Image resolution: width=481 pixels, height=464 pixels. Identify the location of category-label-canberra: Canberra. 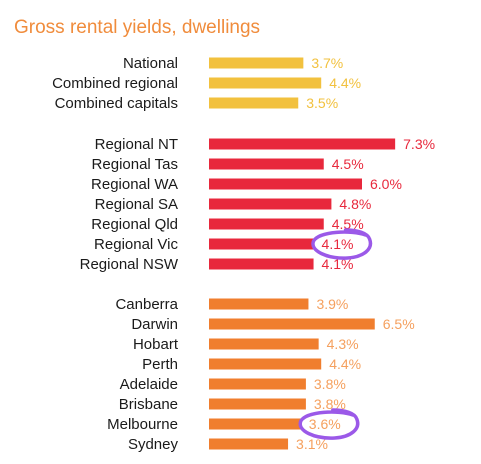
(146, 304).